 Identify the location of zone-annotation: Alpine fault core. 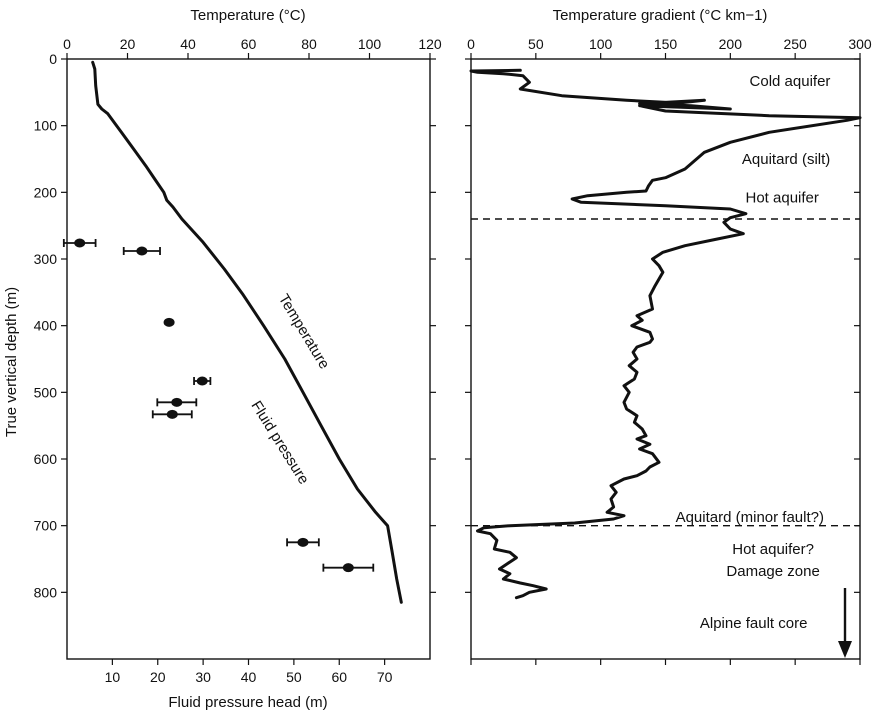
(754, 623).